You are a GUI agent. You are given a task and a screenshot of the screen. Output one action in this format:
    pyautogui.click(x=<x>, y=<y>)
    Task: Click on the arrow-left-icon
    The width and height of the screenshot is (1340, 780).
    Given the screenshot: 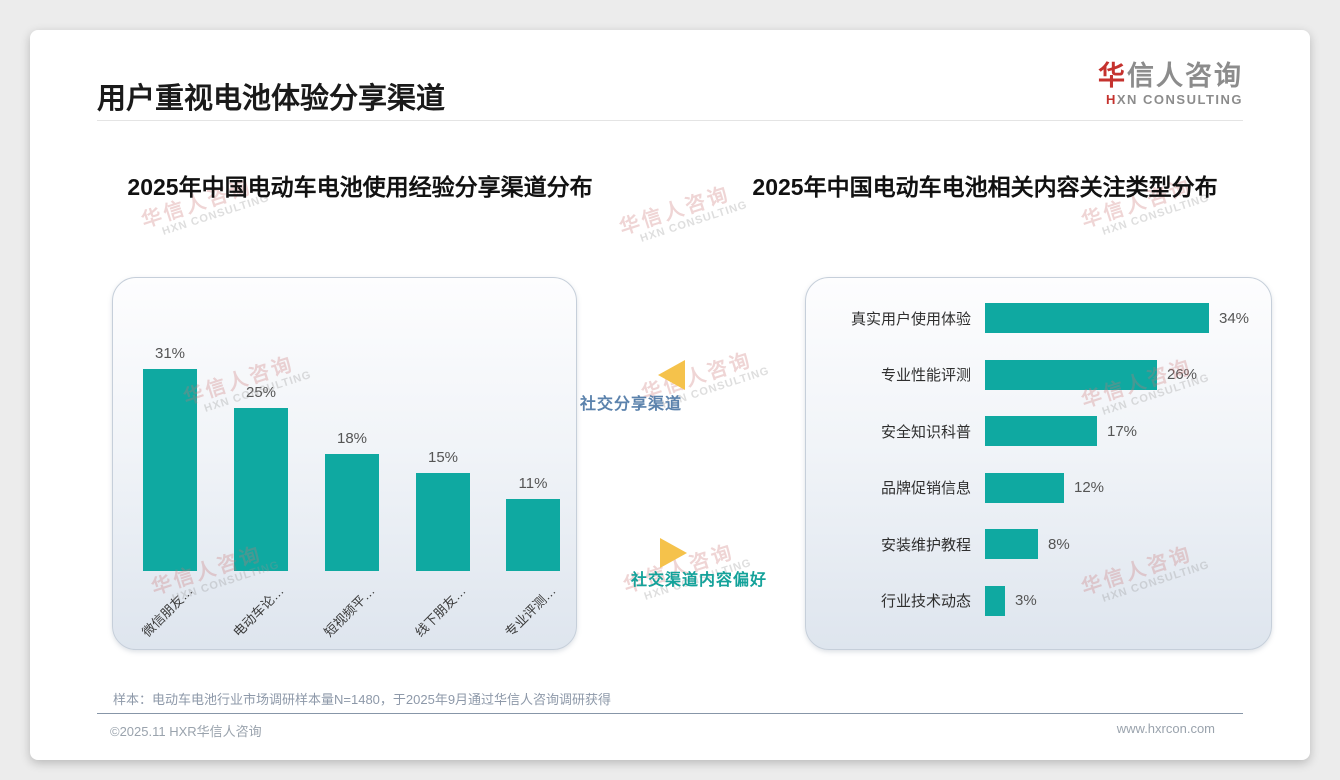 What is the action you would take?
    pyautogui.click(x=671, y=375)
    